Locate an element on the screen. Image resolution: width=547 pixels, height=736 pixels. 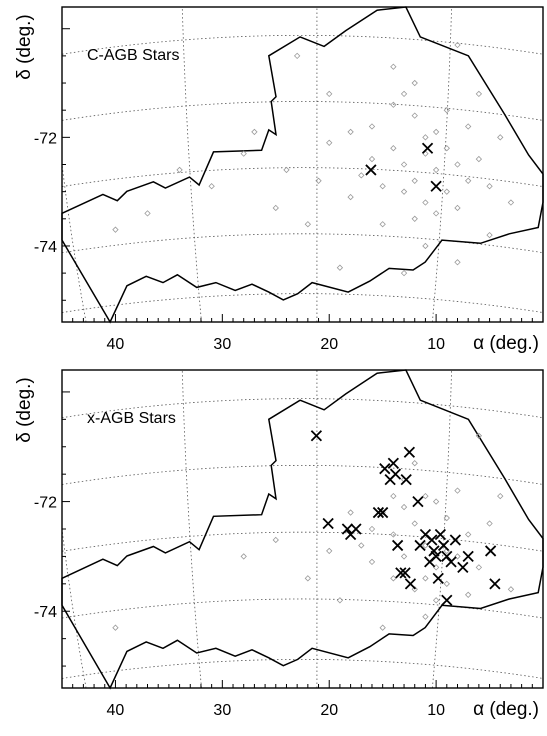
x-tick-label: 40 is located at coordinates (116, 710).